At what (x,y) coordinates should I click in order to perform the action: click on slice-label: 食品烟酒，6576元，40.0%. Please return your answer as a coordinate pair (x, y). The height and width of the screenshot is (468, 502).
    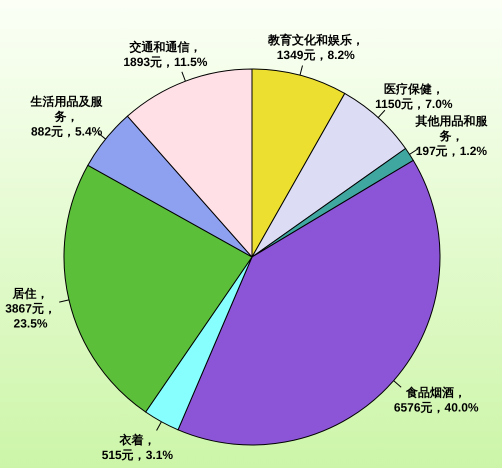
    Looking at the image, I should click on (436, 400).